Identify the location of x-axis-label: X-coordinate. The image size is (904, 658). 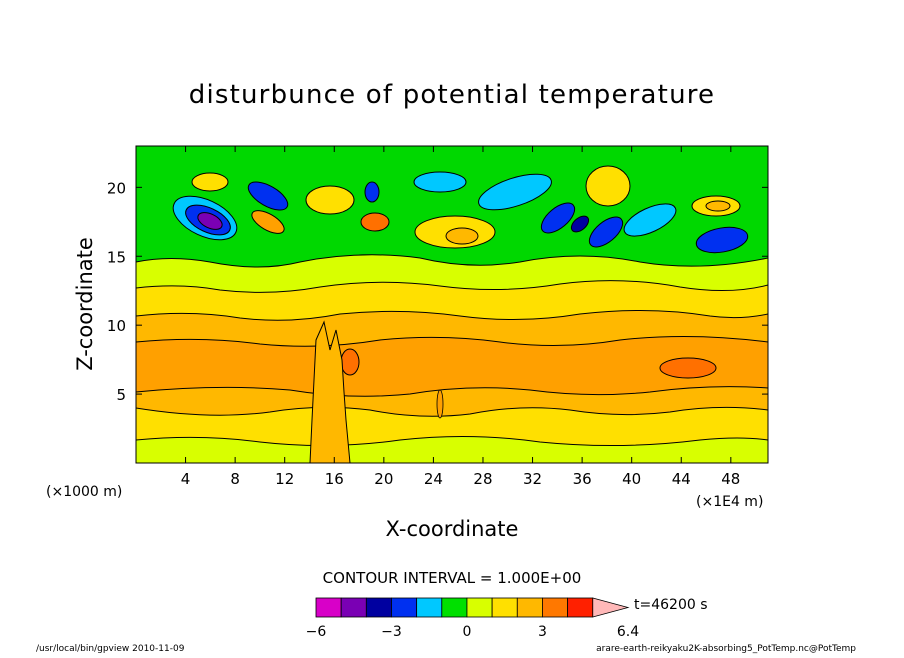
(452, 529).